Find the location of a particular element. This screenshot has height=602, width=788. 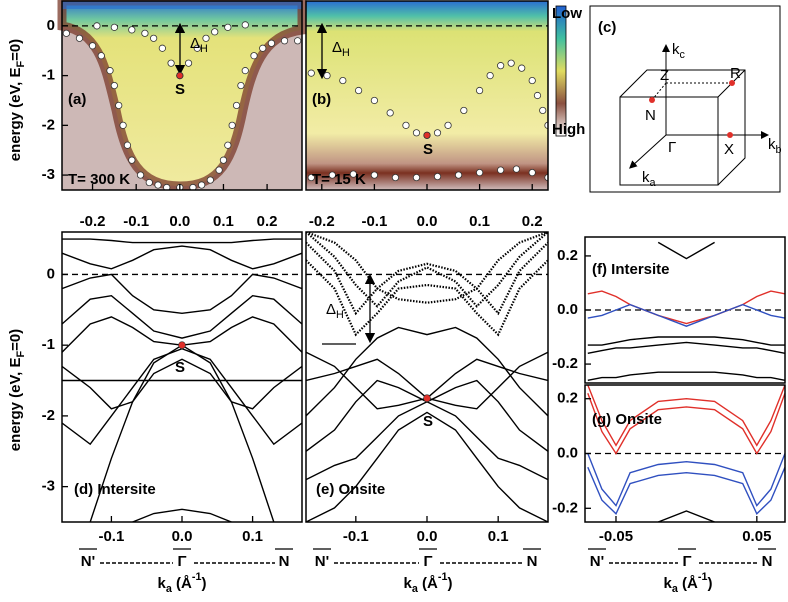

x-tick-label: 0.2 is located at coordinates (532, 221).